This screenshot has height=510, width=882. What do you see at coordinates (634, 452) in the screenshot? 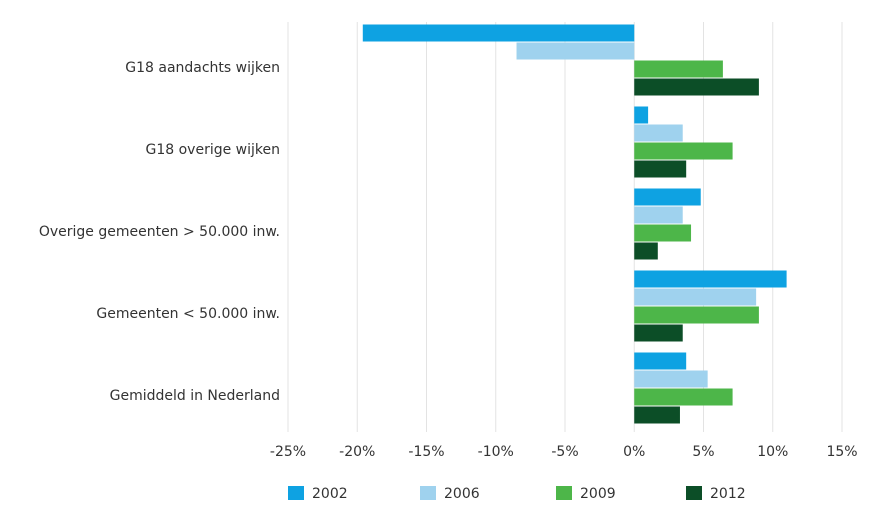
I see `x-tick-label: 0%` at bounding box center [634, 452].